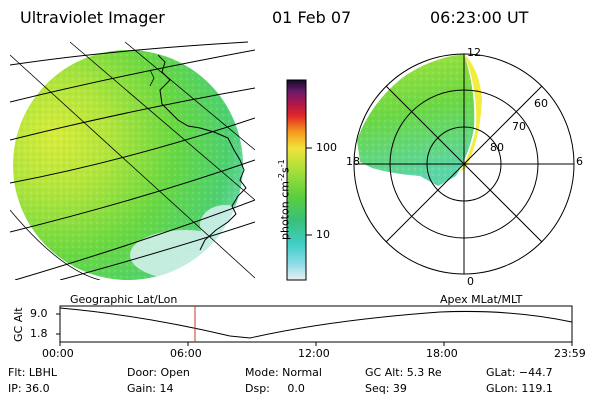  What do you see at coordinates (519, 388) in the screenshot?
I see `glon-label: GLon: 119.1` at bounding box center [519, 388].